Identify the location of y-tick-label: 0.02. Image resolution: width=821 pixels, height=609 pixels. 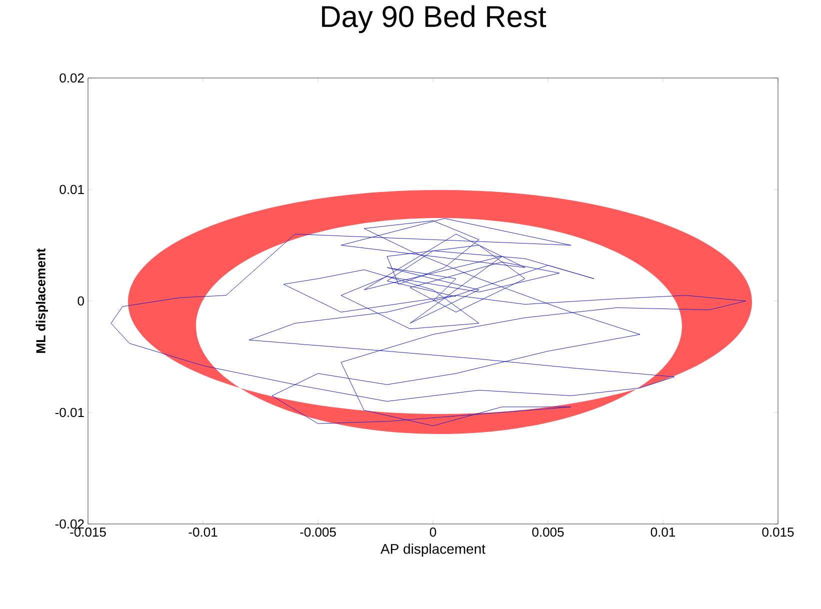
(72, 78).